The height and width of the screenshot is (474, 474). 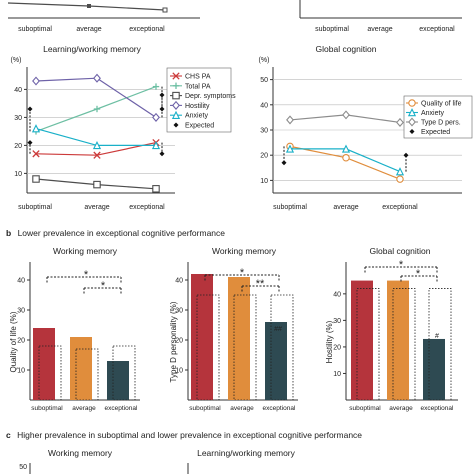 I want to click on global-legend-label: Anxiety, so click(x=432, y=113).